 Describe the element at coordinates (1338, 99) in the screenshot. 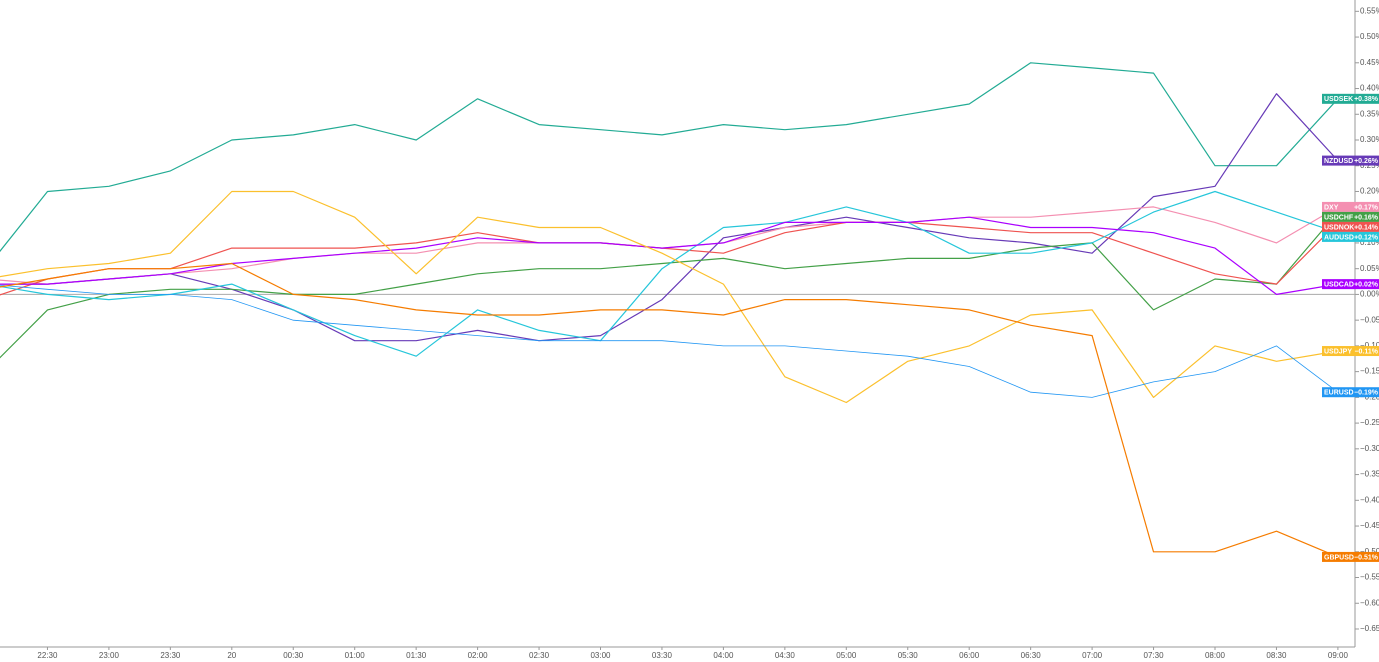

I see `end-label-name: USDSEK` at that location.